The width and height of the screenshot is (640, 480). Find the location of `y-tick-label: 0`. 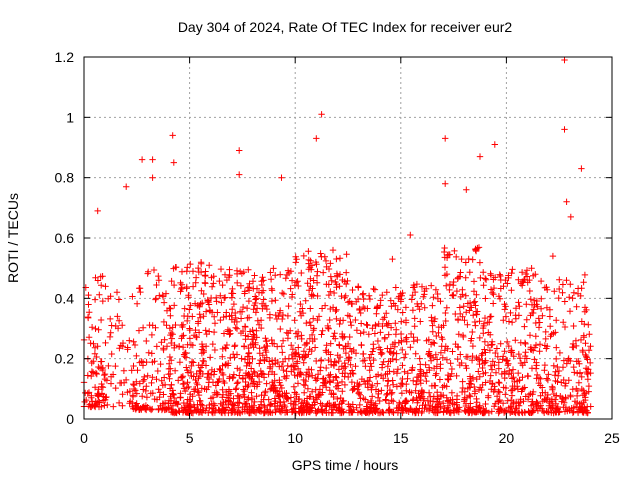

y-tick-label: 0 is located at coordinates (70, 419).